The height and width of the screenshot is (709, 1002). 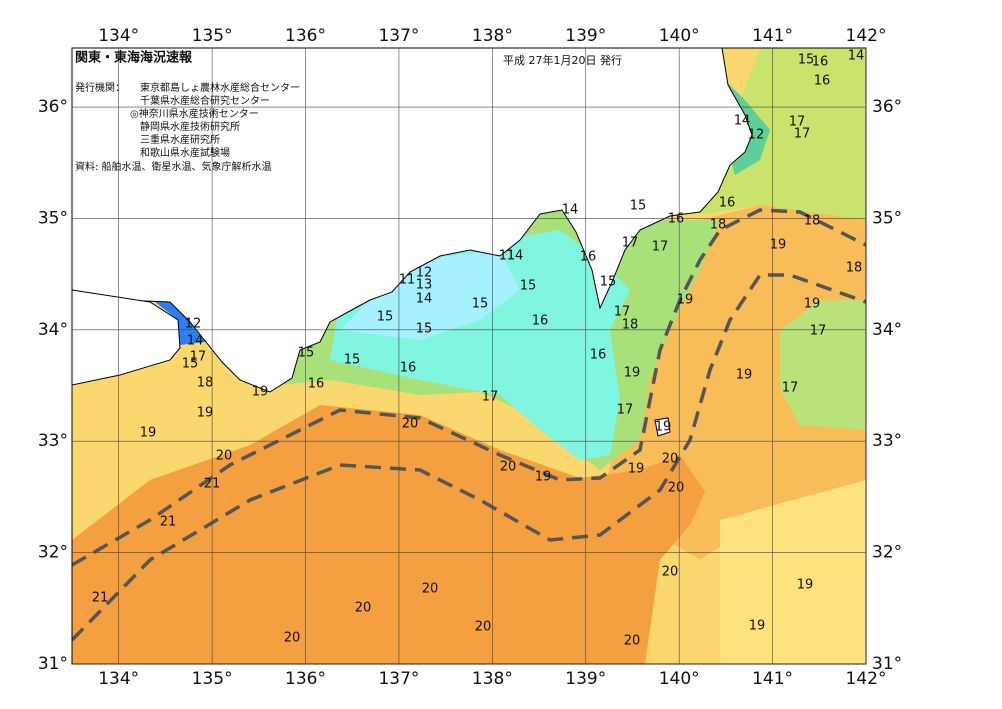 I want to click on lon-label-bottom: 139°, so click(x=585, y=679).